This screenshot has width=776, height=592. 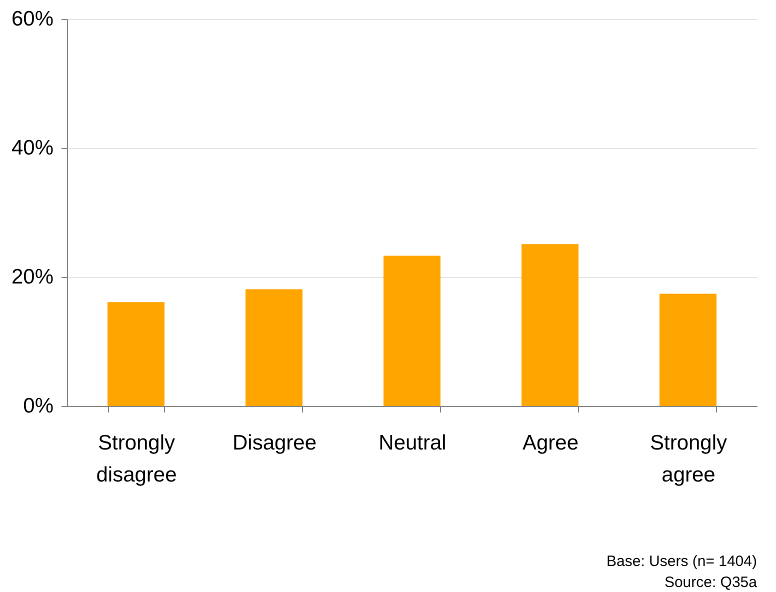 I want to click on source-note: Source: Q35a, so click(x=711, y=582).